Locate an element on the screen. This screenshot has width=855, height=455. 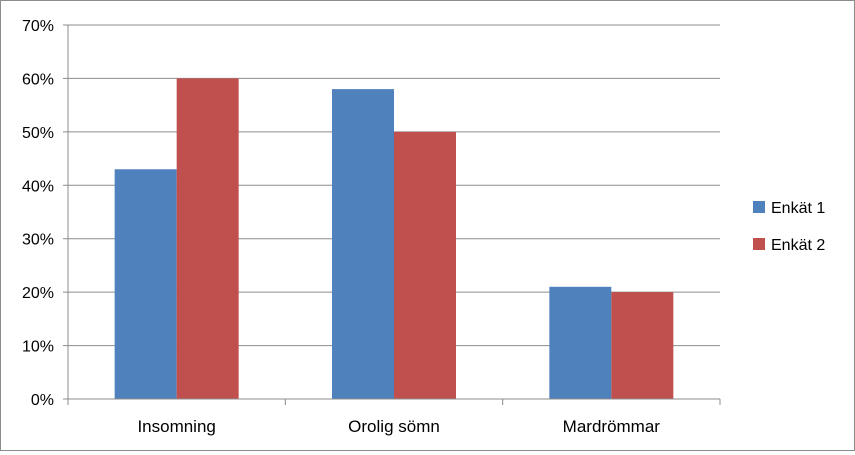
y-tick-label: 60% is located at coordinates (38, 79).